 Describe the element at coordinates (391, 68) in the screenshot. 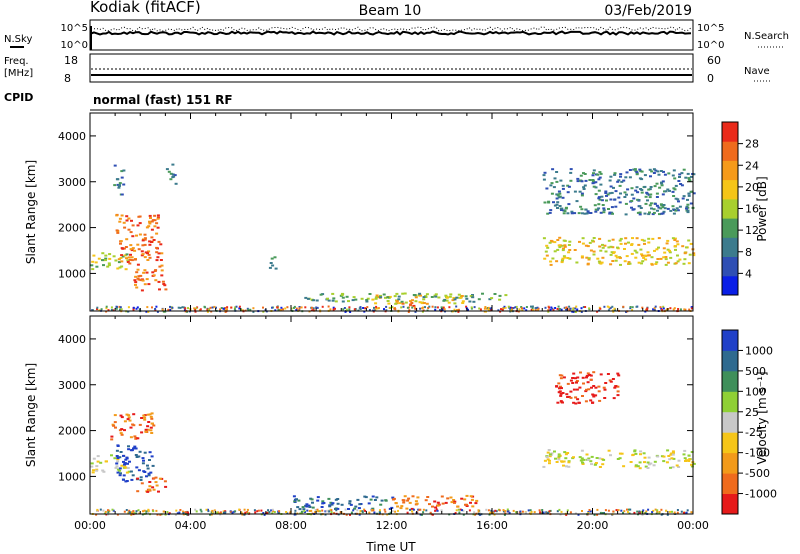

I see `freq-panel-frame` at that location.